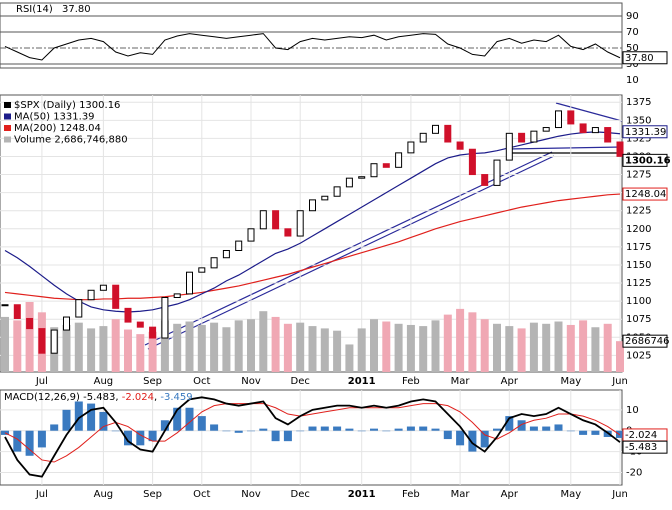 The height and width of the screenshot is (510, 672). What do you see at coordinates (632, 48) in the screenshot?
I see `y-tick-label: 50` at bounding box center [632, 48].